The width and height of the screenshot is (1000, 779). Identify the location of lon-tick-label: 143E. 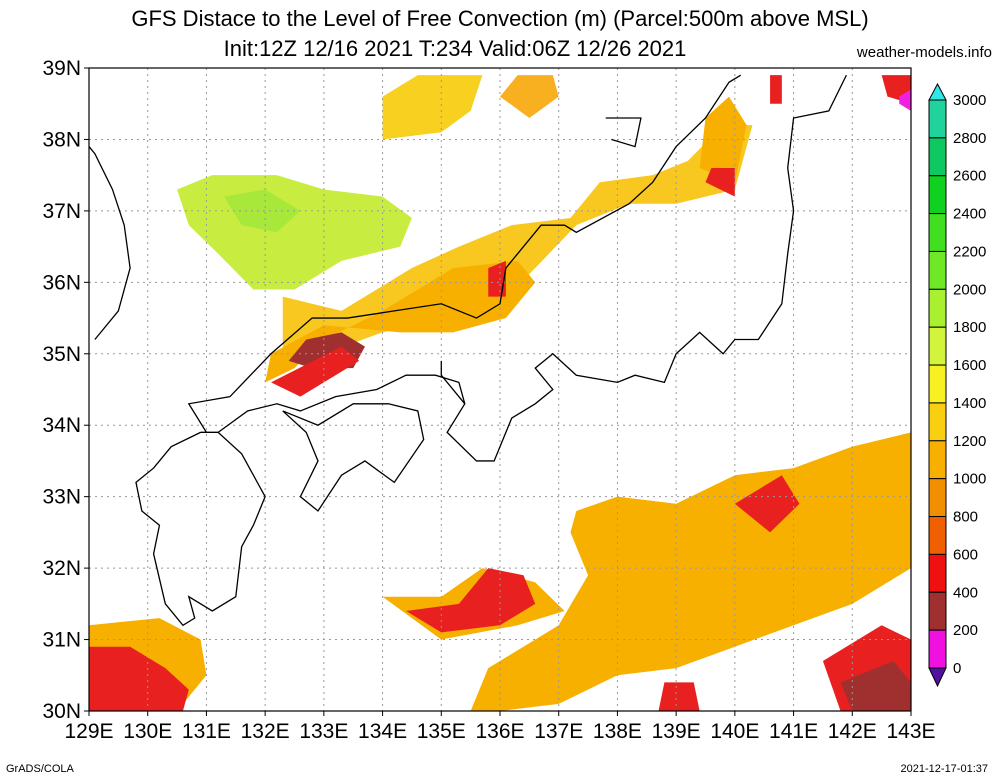
(910, 731).